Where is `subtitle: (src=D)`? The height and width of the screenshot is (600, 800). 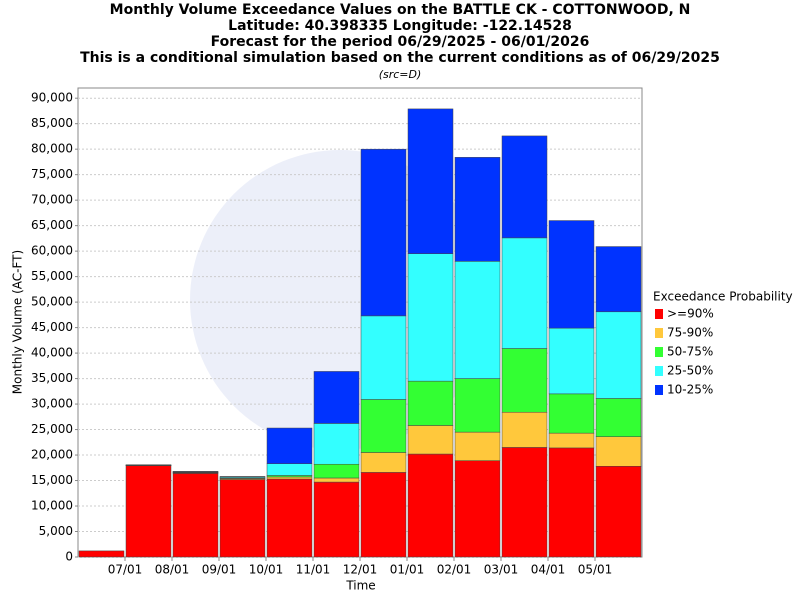
subtitle: (src=D) is located at coordinates (400, 74).